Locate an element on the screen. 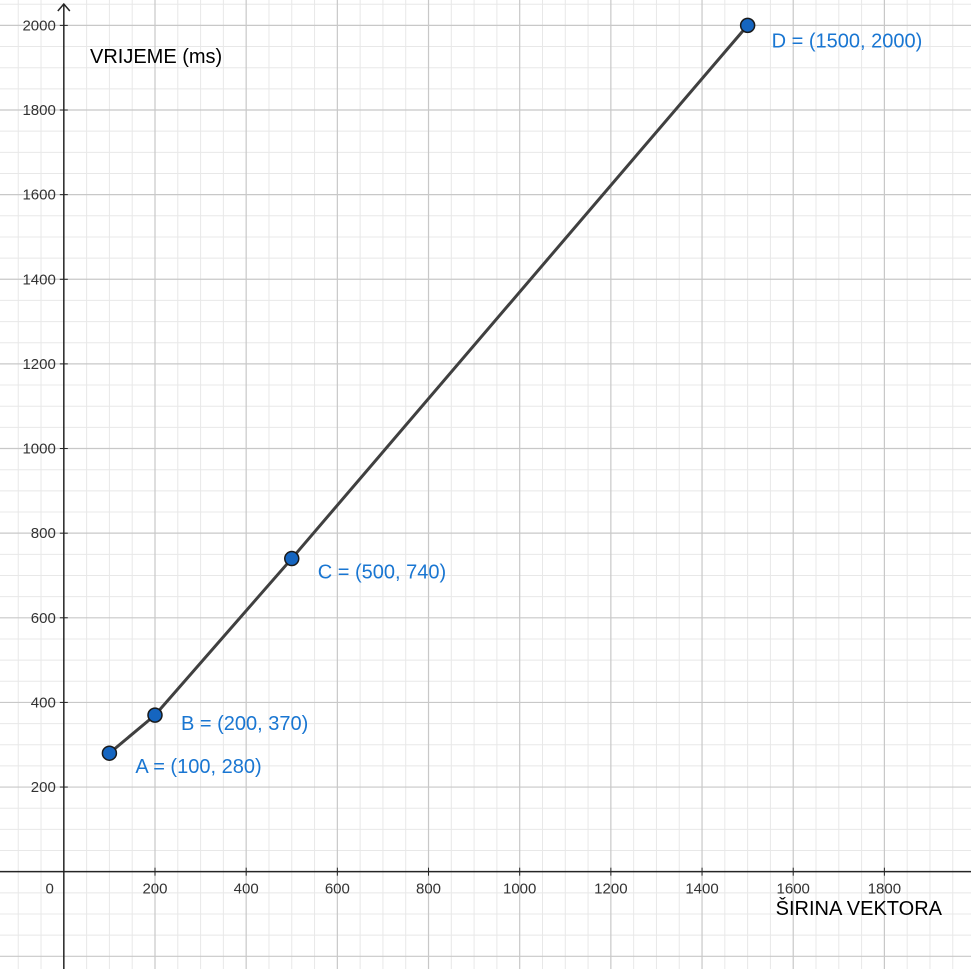 The width and height of the screenshot is (971, 969). y-tick-label: 1000 is located at coordinates (38, 449).